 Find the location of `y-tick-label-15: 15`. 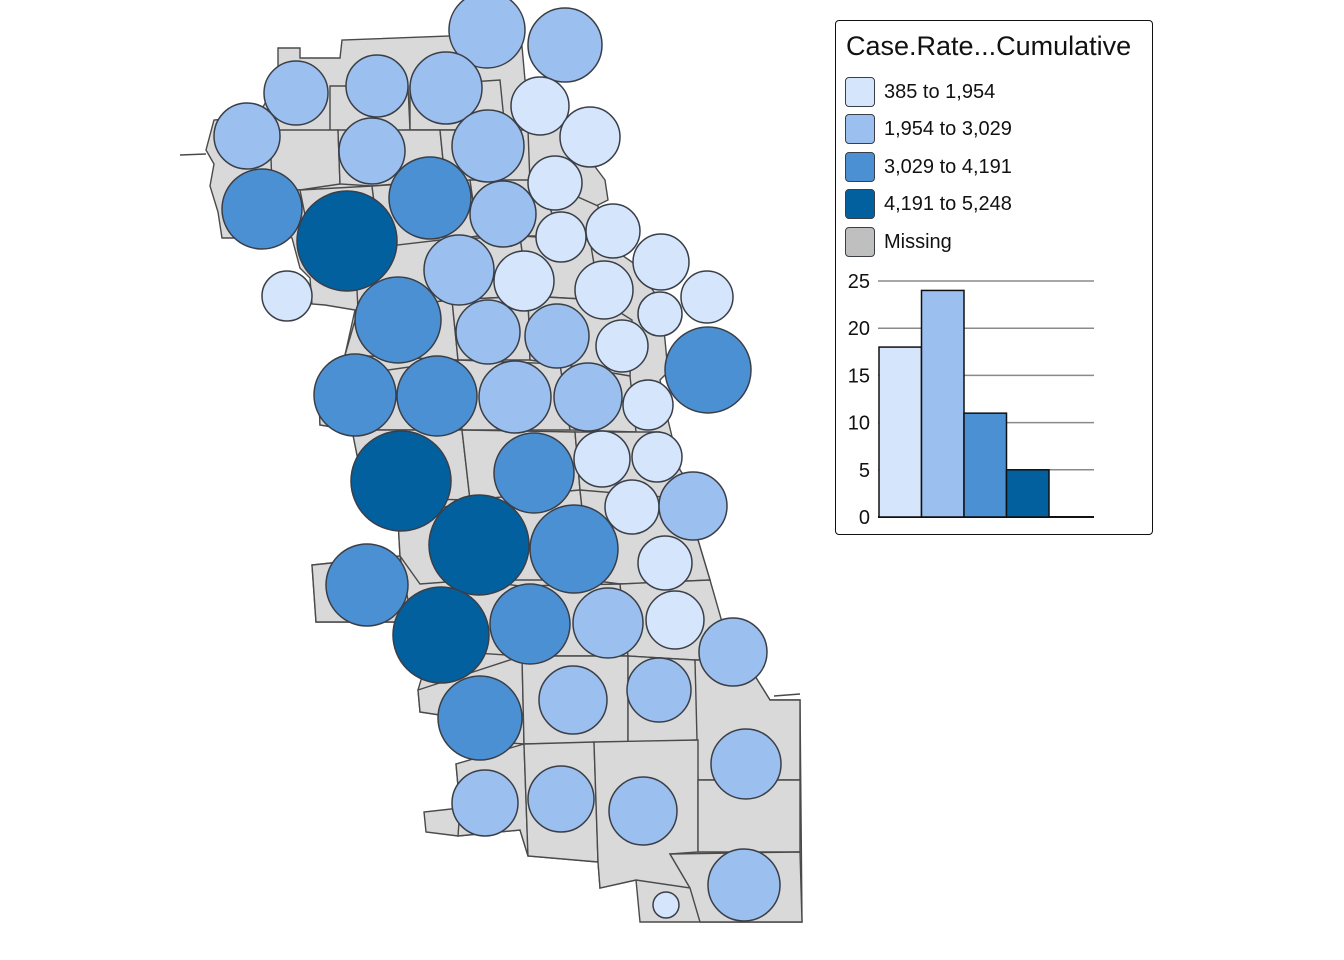

y-tick-label-15: 15 is located at coordinates (859, 376).